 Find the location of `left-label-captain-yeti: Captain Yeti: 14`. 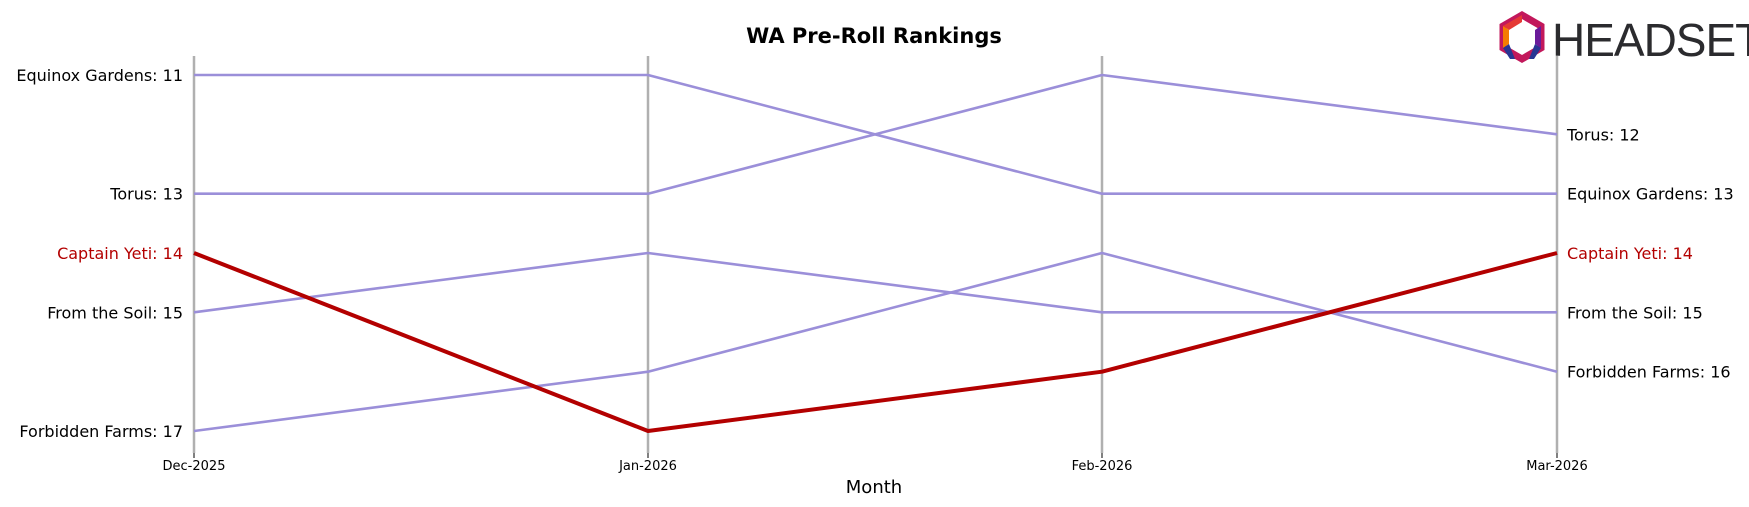

left-label-captain-yeti: Captain Yeti: 14 is located at coordinates (120, 253).